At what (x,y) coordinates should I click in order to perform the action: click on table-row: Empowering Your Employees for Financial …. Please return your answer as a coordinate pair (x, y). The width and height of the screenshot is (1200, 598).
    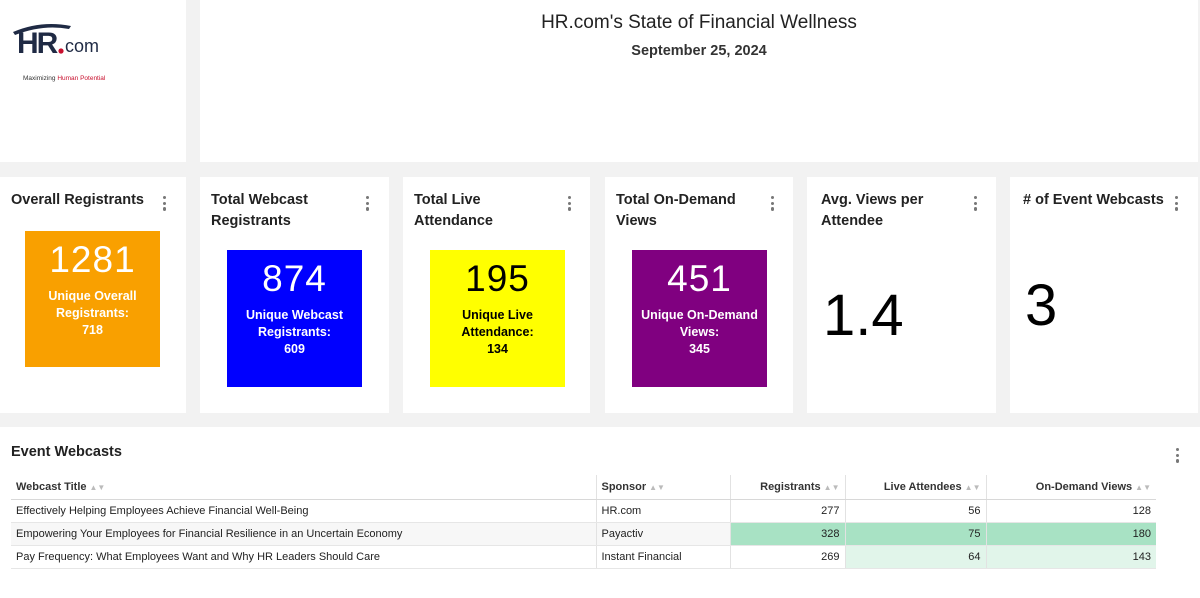
    Looking at the image, I should click on (583, 534).